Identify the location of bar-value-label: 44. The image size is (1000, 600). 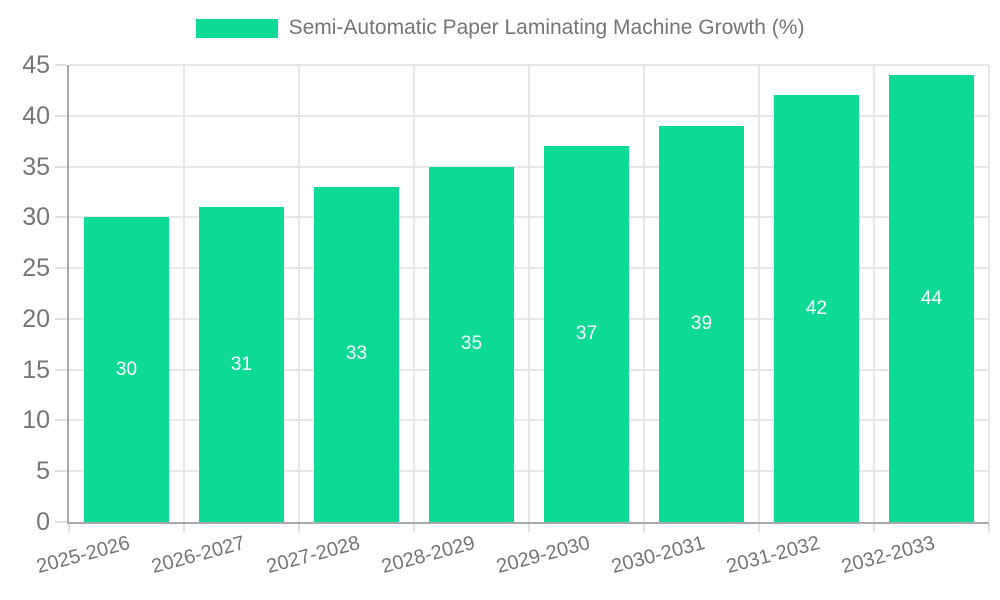
(931, 298).